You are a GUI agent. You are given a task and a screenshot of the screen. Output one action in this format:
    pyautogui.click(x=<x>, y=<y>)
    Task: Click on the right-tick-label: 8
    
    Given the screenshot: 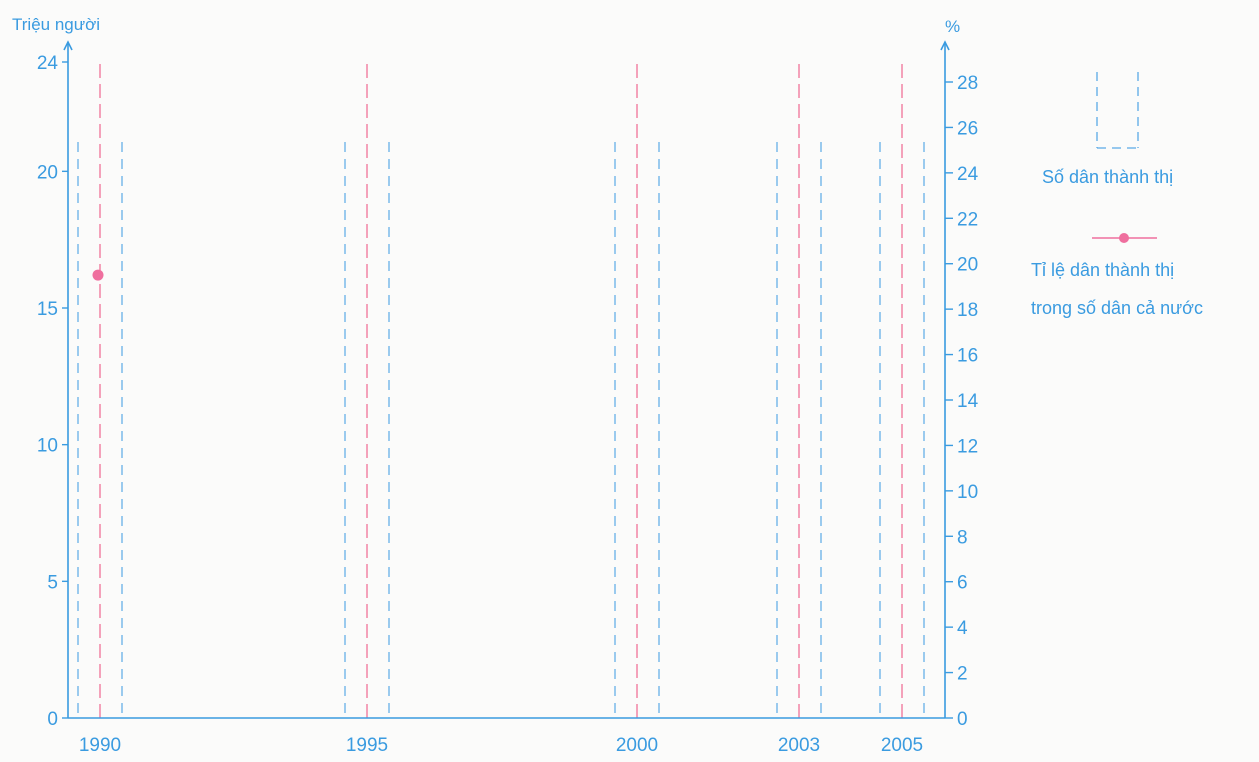 What is the action you would take?
    pyautogui.click(x=962, y=537)
    